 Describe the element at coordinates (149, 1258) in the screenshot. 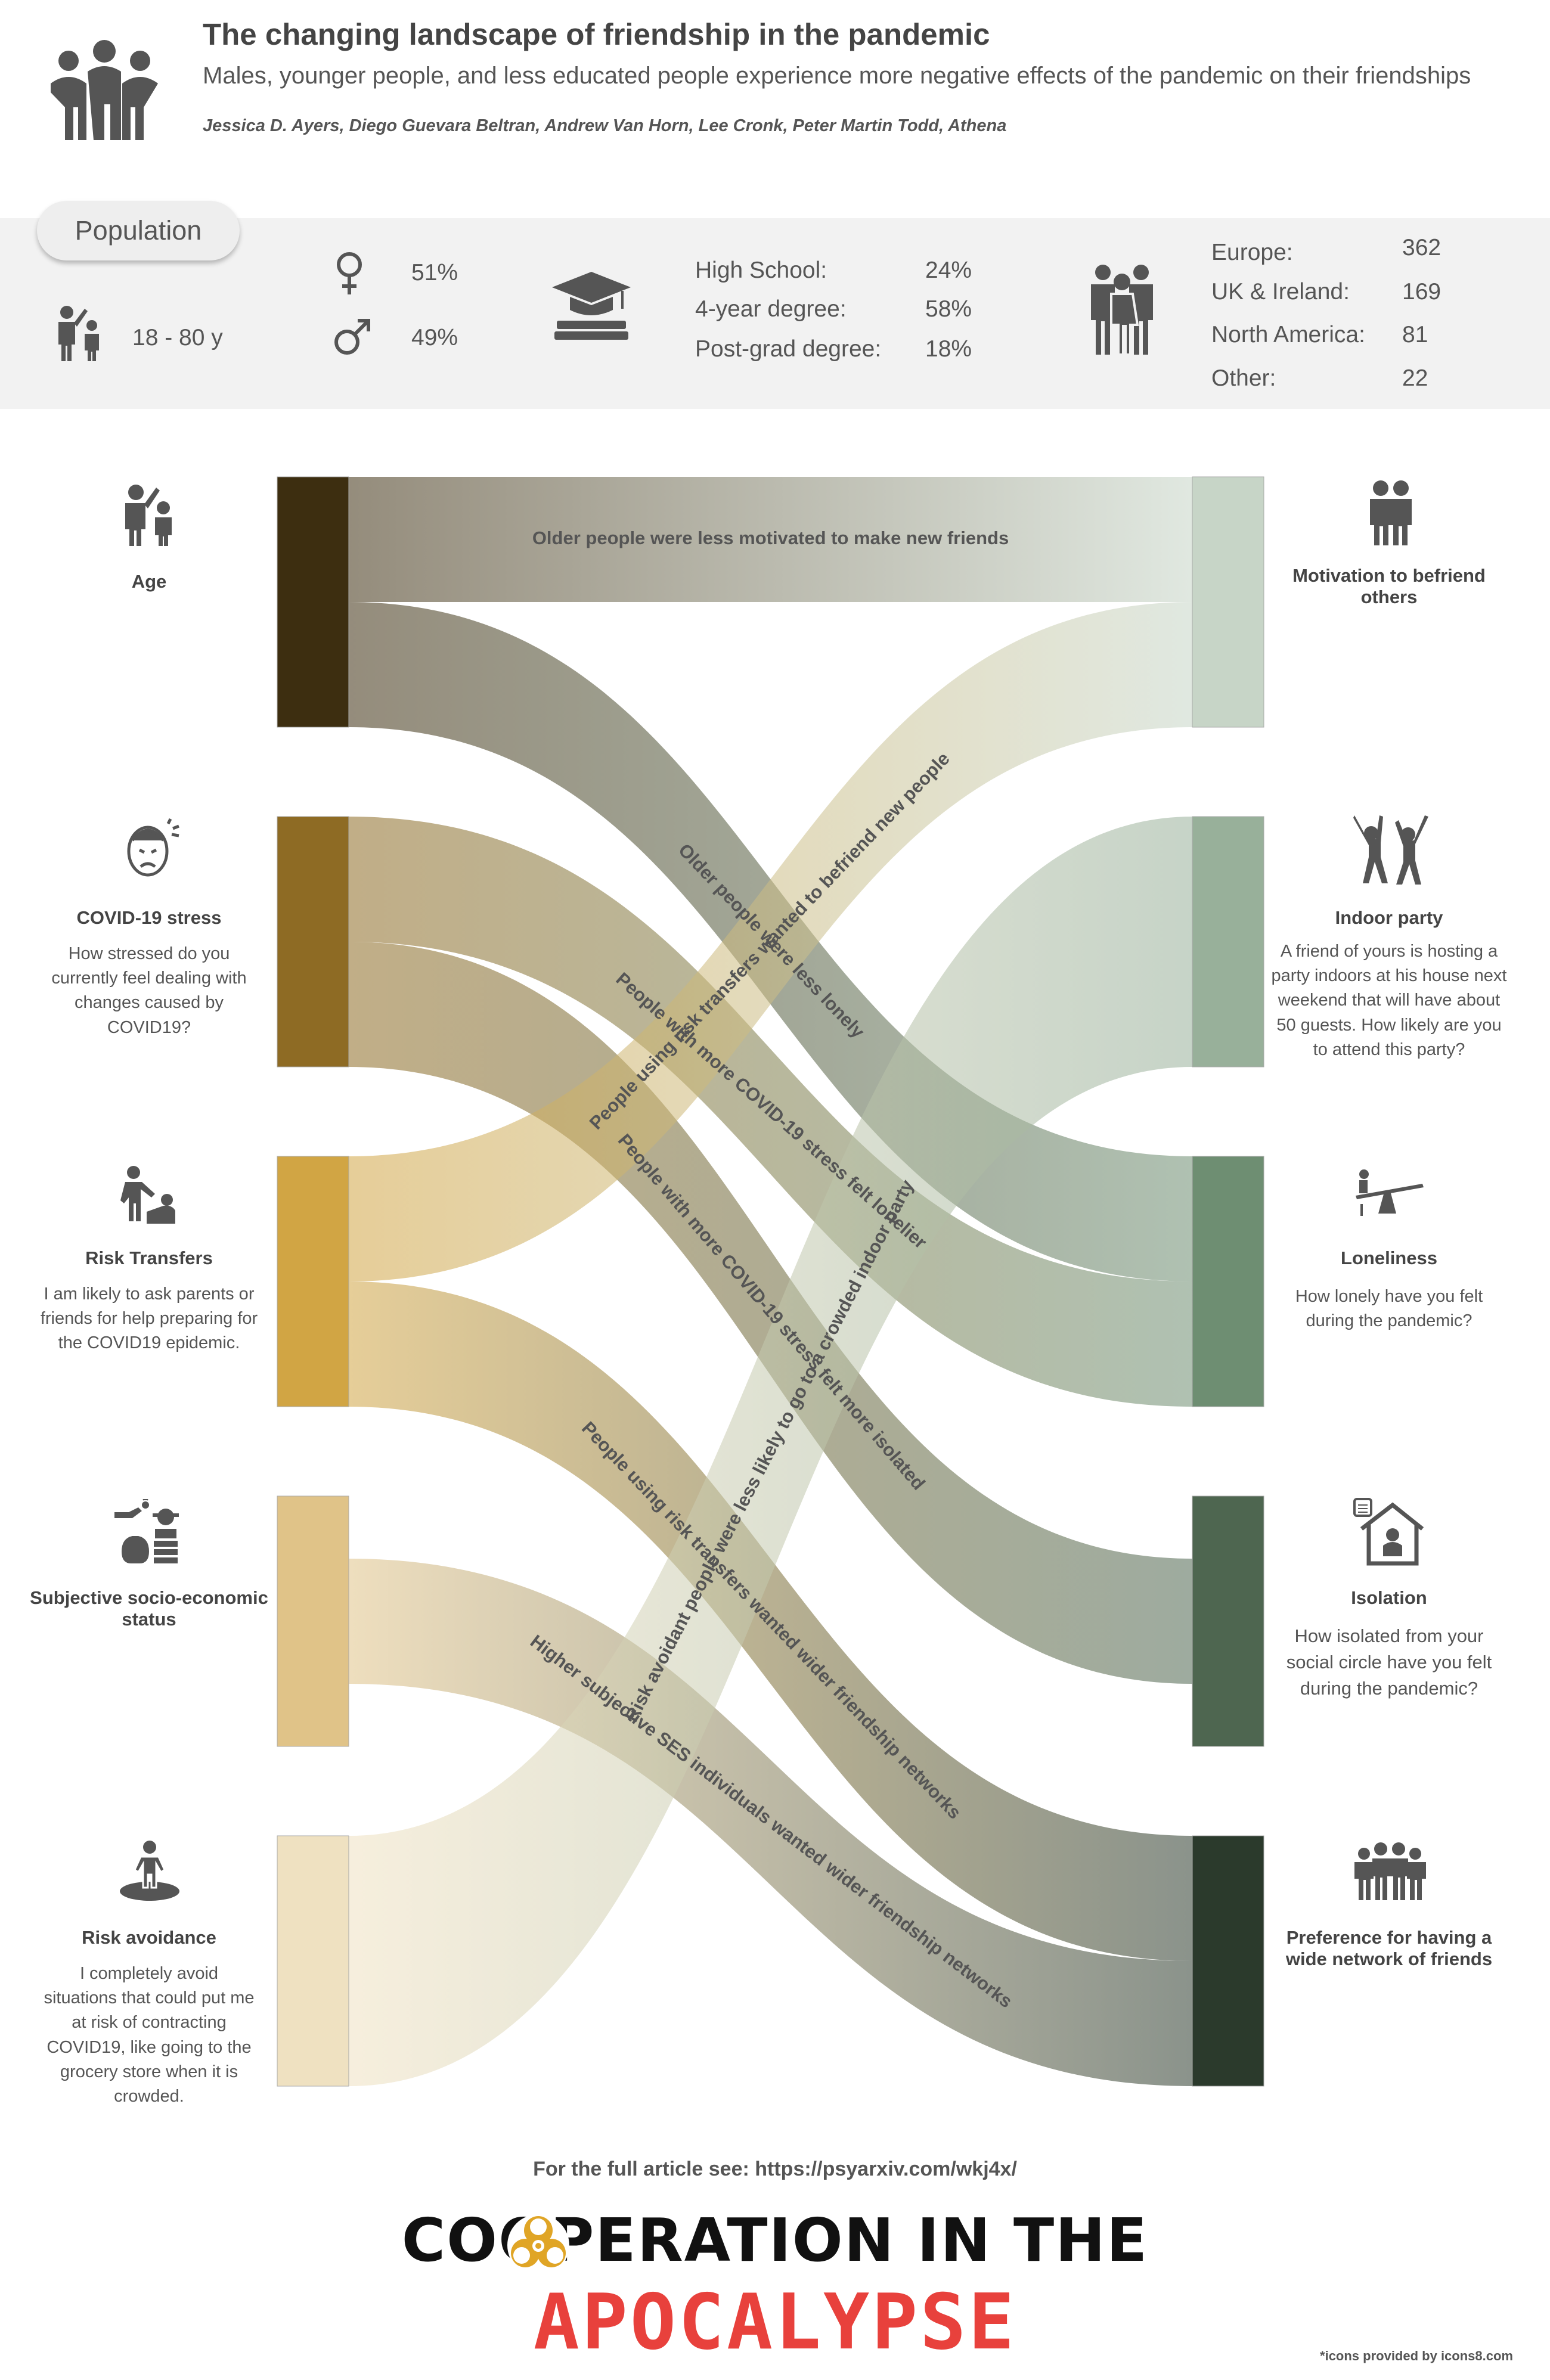

I see `left-node-title: Risk Transfers` at that location.